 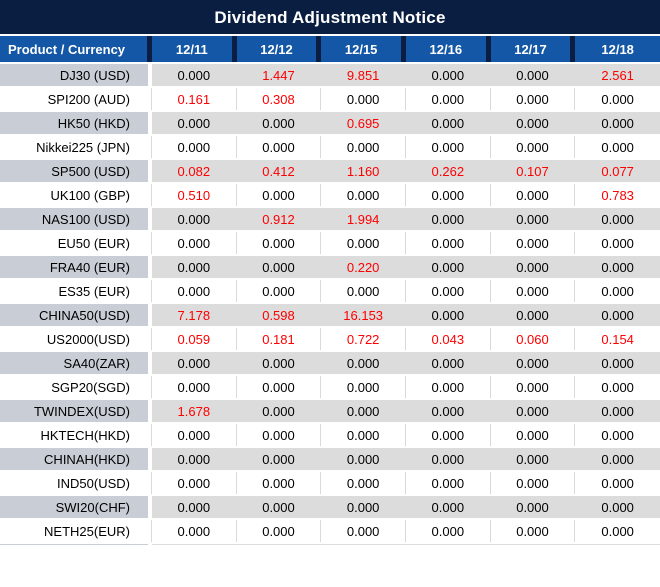 What do you see at coordinates (74, 123) in the screenshot?
I see `product-cell: HK50 (HKD)` at bounding box center [74, 123].